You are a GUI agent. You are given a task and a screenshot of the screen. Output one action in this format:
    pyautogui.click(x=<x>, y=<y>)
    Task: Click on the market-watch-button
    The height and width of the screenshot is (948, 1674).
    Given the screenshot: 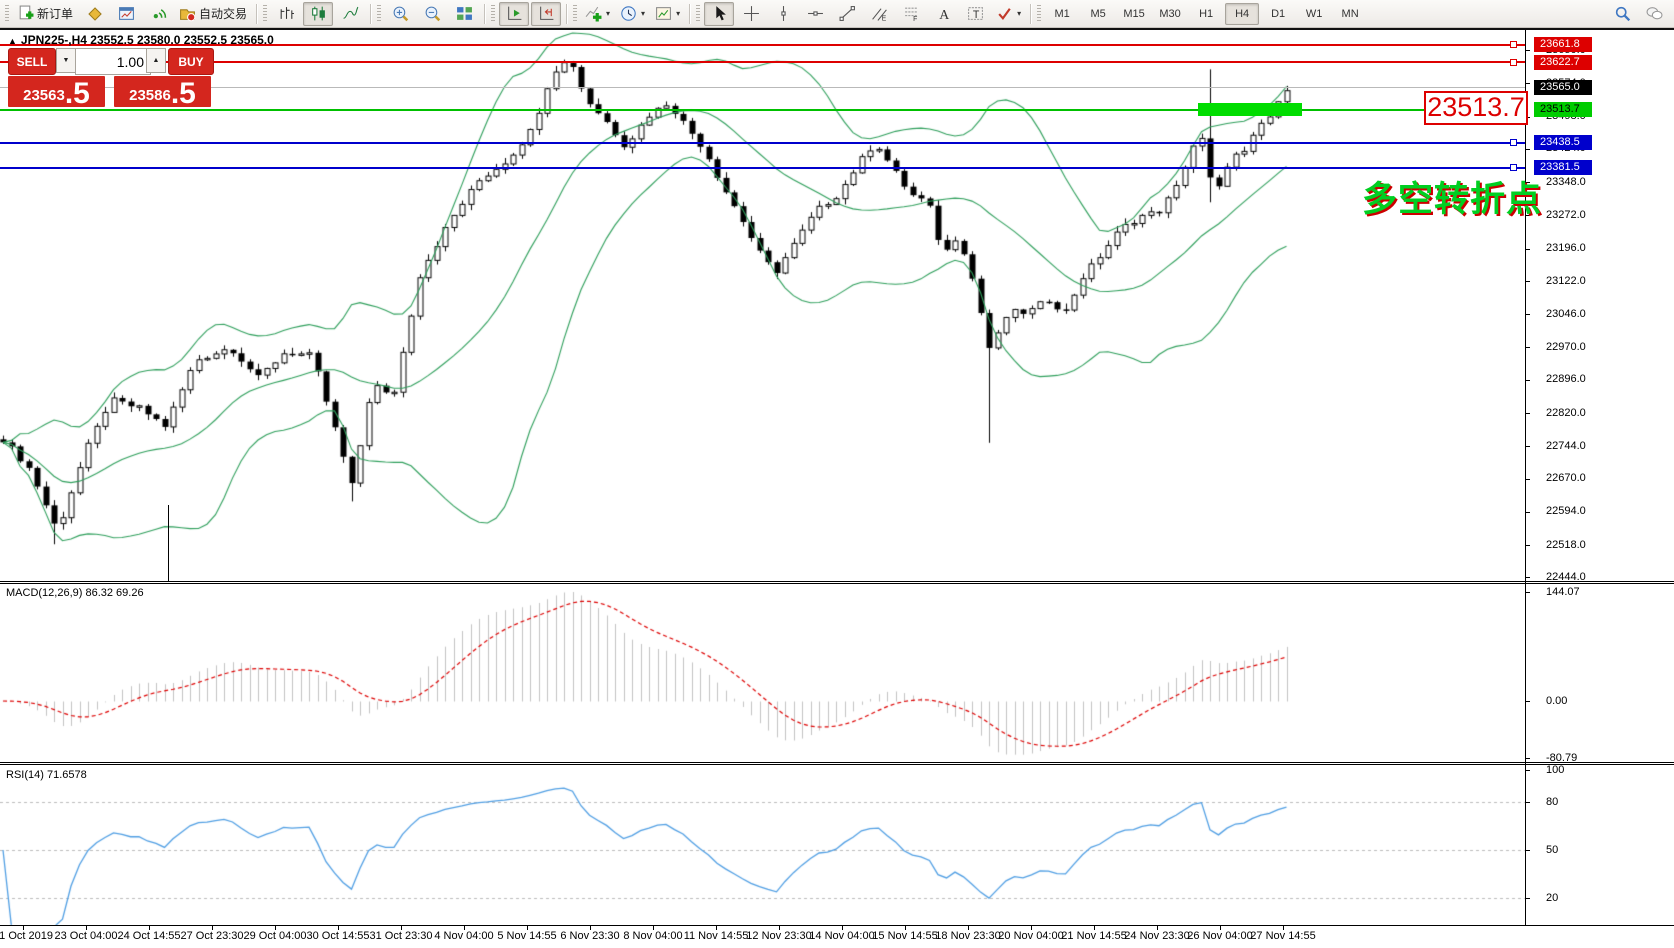 What is the action you would take?
    pyautogui.click(x=94, y=14)
    